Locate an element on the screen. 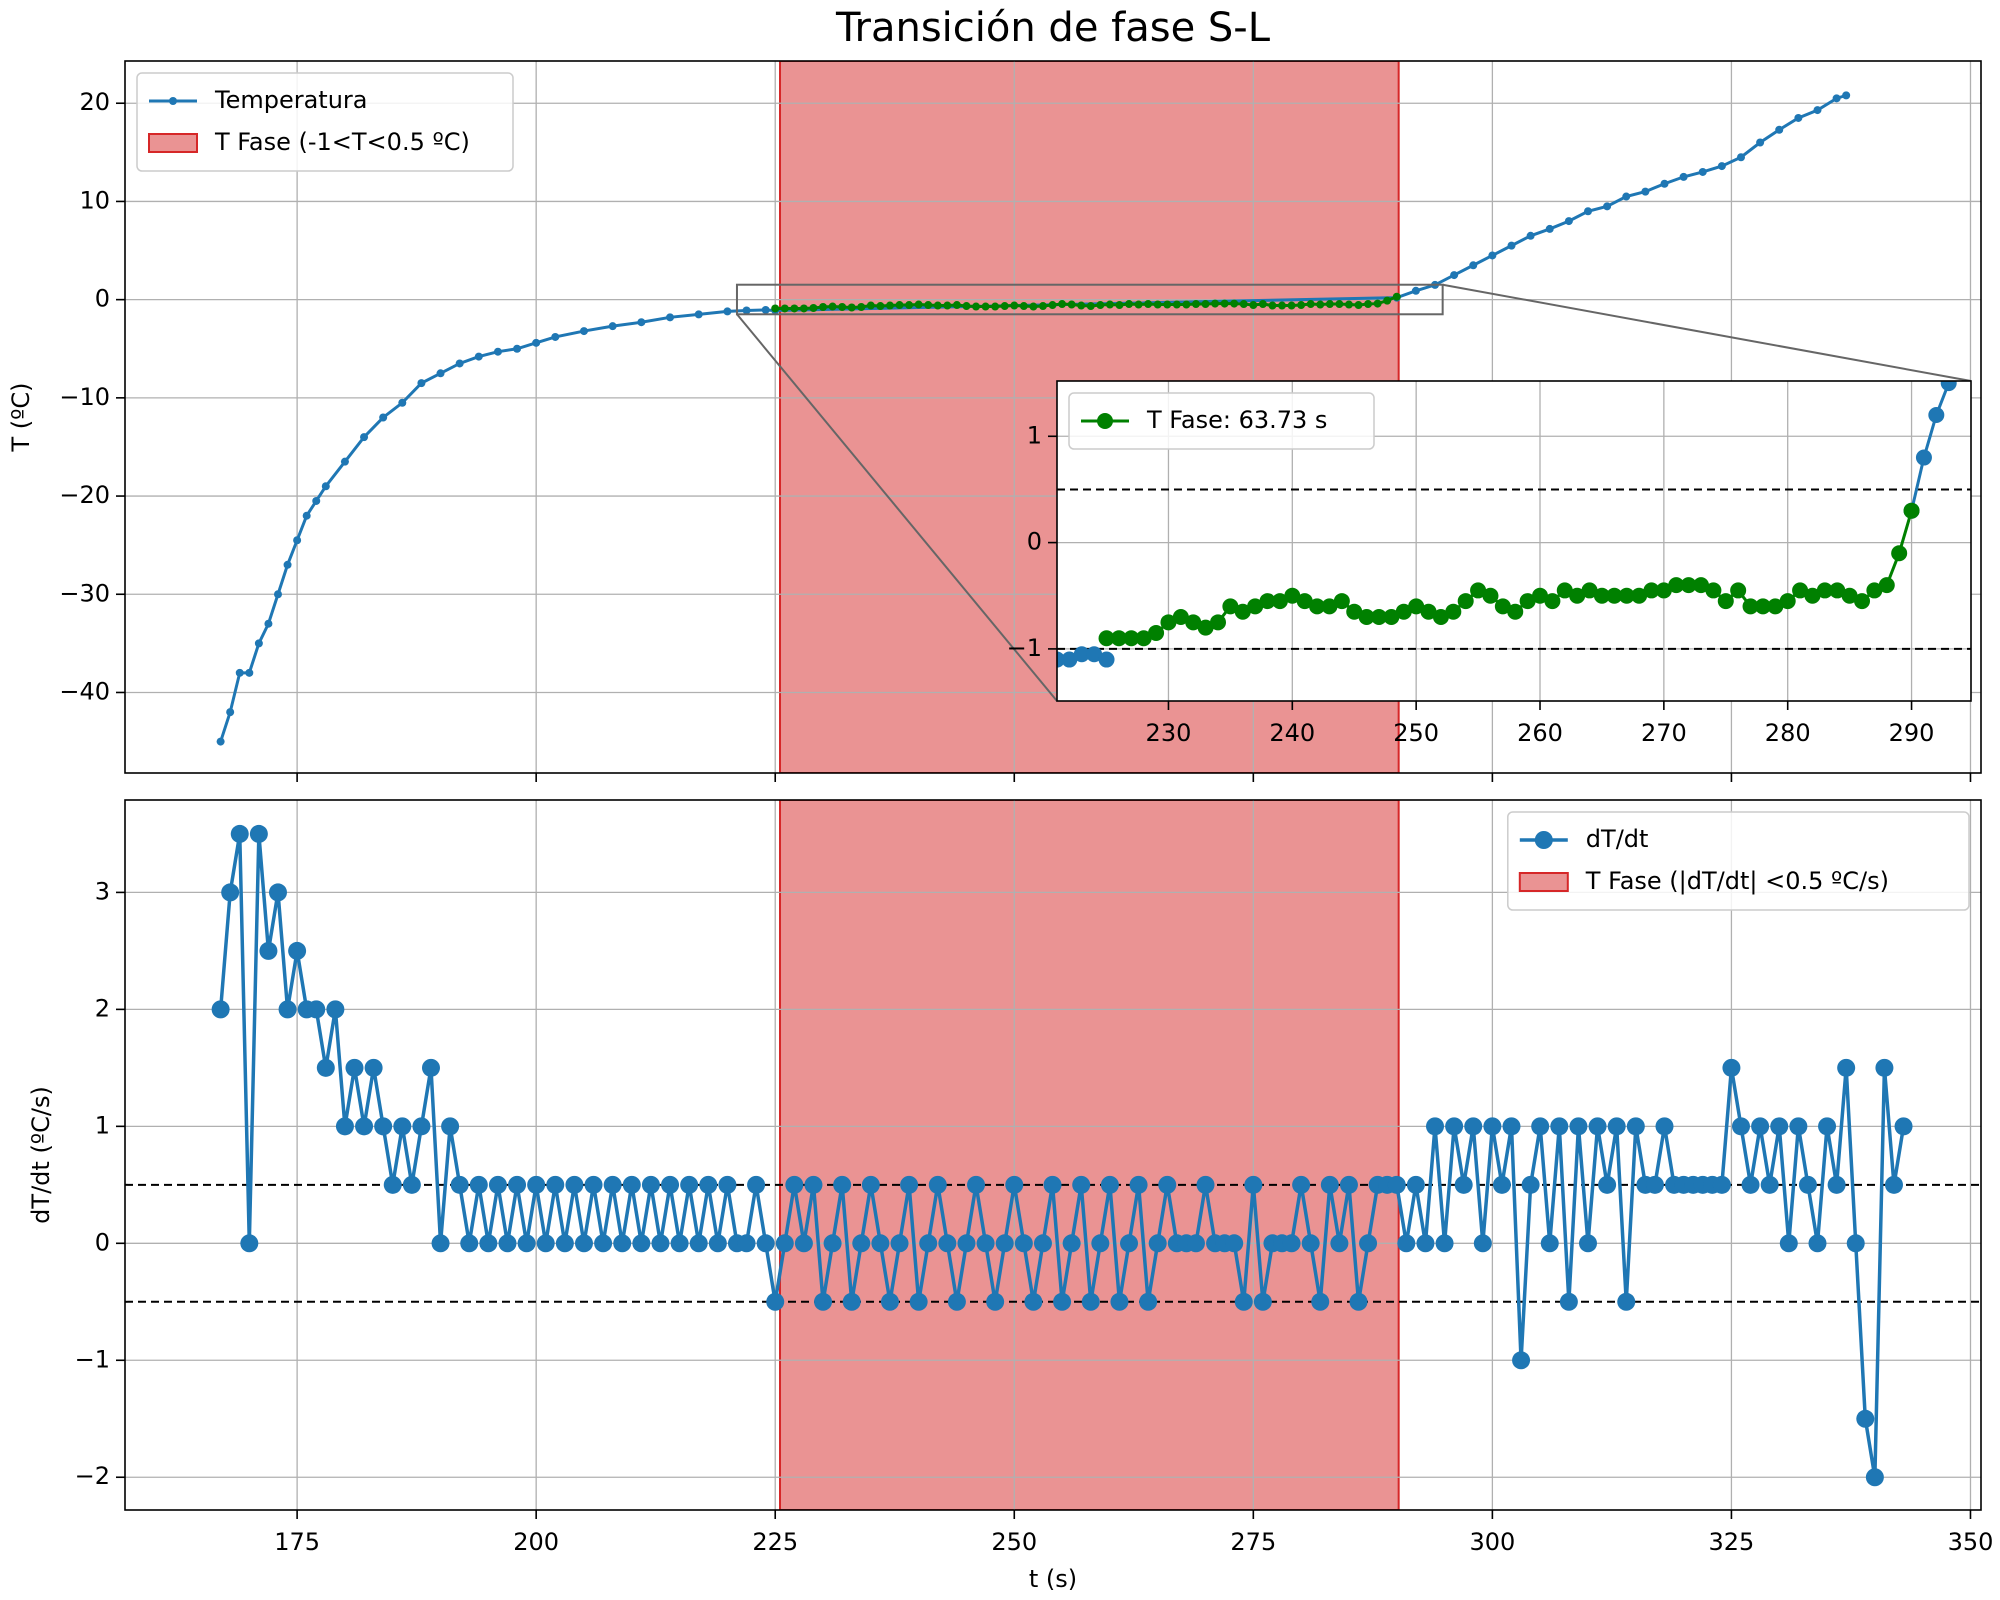  legend-label: dT/dt is located at coordinates (1617, 839).